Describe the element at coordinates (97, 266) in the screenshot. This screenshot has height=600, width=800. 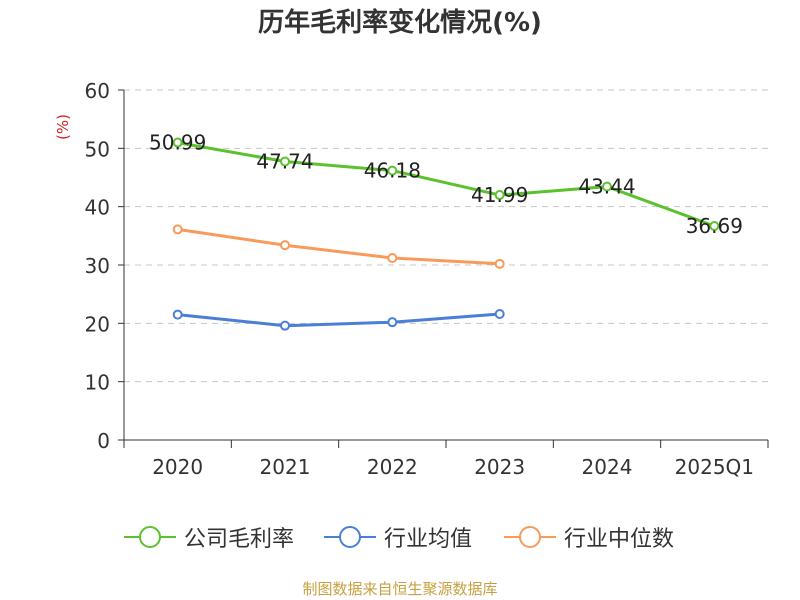
I see `y-tick-label: 30` at that location.